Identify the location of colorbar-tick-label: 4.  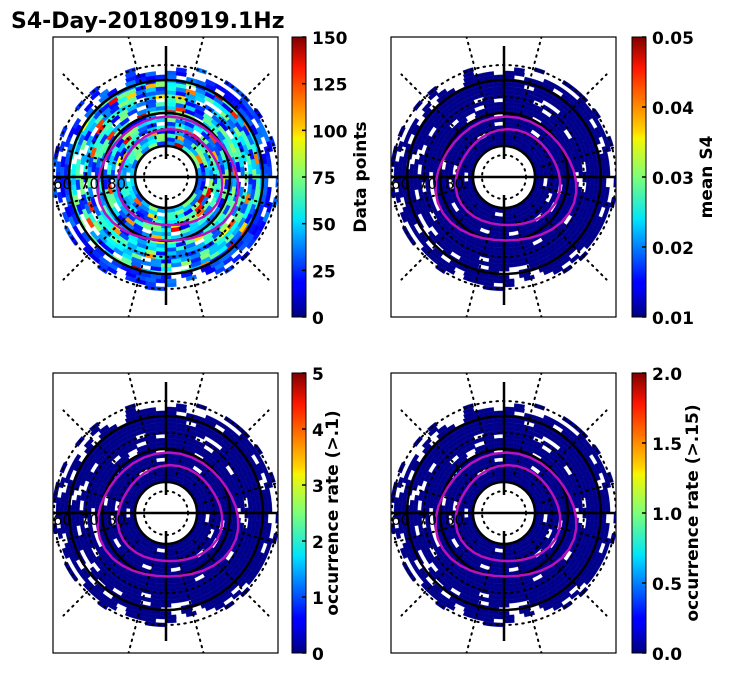
(318, 431).